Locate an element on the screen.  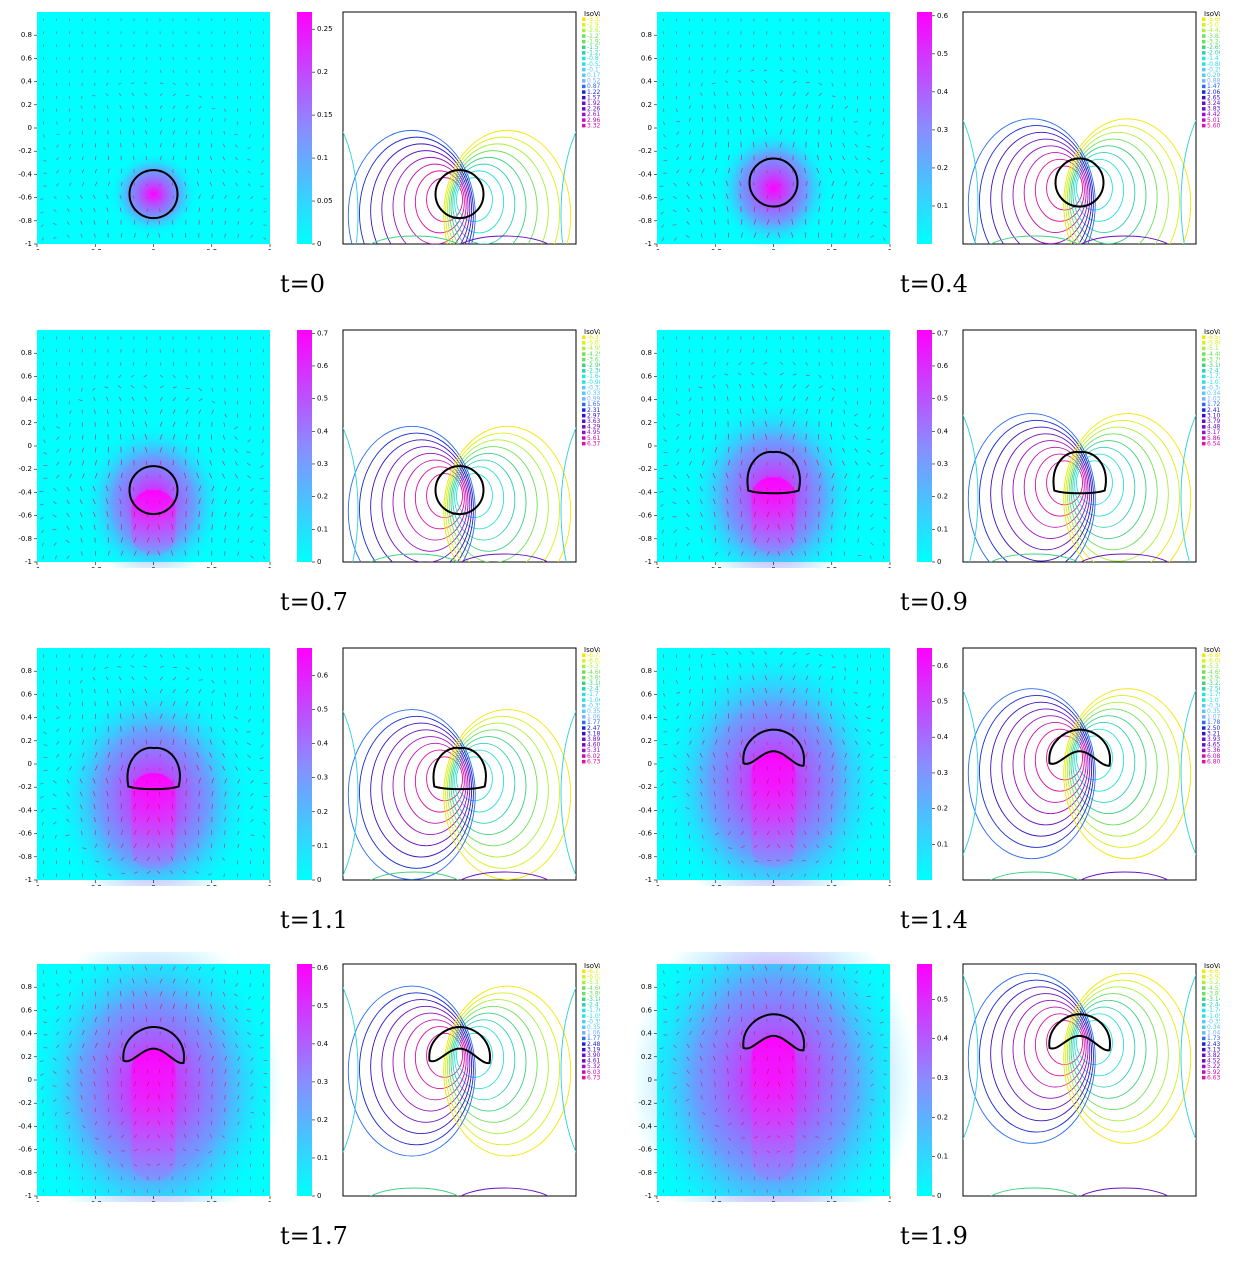
velocity-arrows is located at coordinates (773, 764).